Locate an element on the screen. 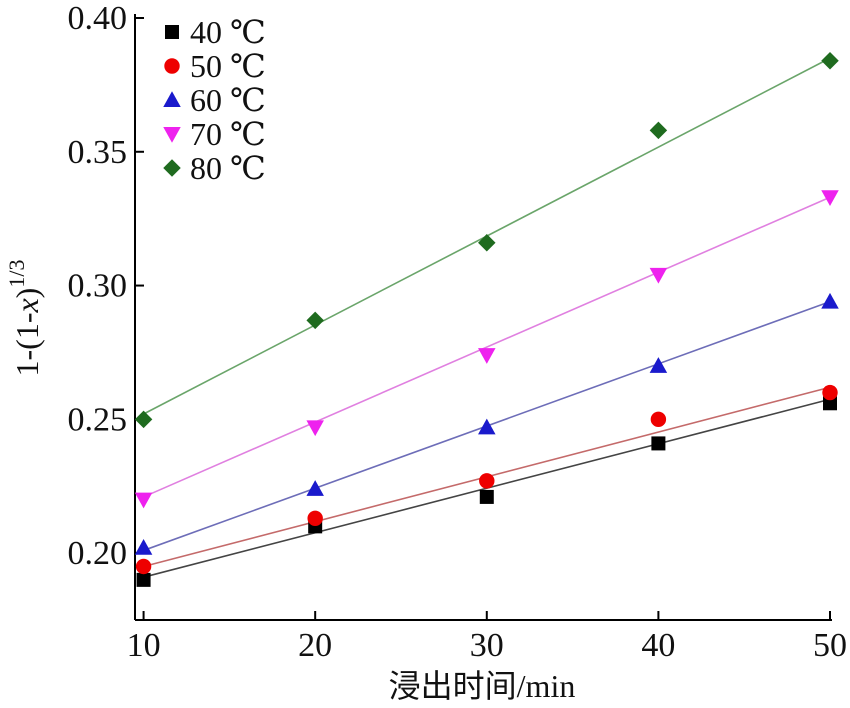 The width and height of the screenshot is (850, 708). y-axis-title-suffix: ) is located at coordinates (27, 293).